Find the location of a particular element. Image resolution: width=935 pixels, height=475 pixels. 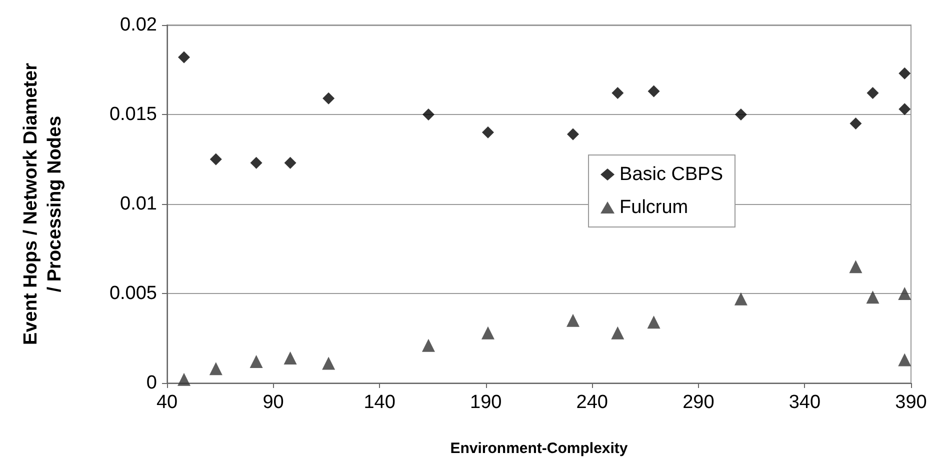

x-axis-title: Environment-Complexity is located at coordinates (539, 448).